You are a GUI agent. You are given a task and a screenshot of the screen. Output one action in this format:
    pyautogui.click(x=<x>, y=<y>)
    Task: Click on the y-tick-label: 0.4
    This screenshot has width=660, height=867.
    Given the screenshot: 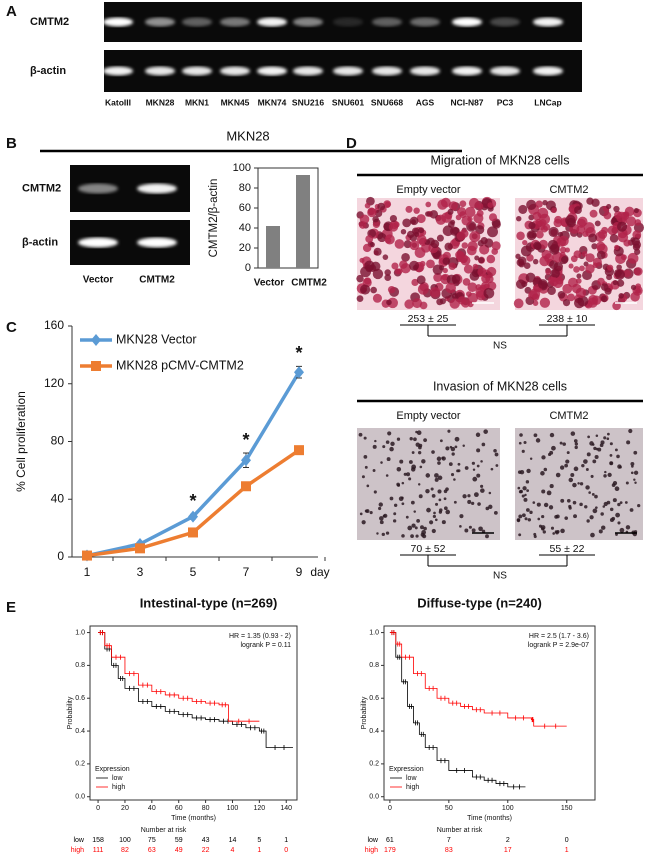 What is the action you would take?
    pyautogui.click(x=80, y=731)
    